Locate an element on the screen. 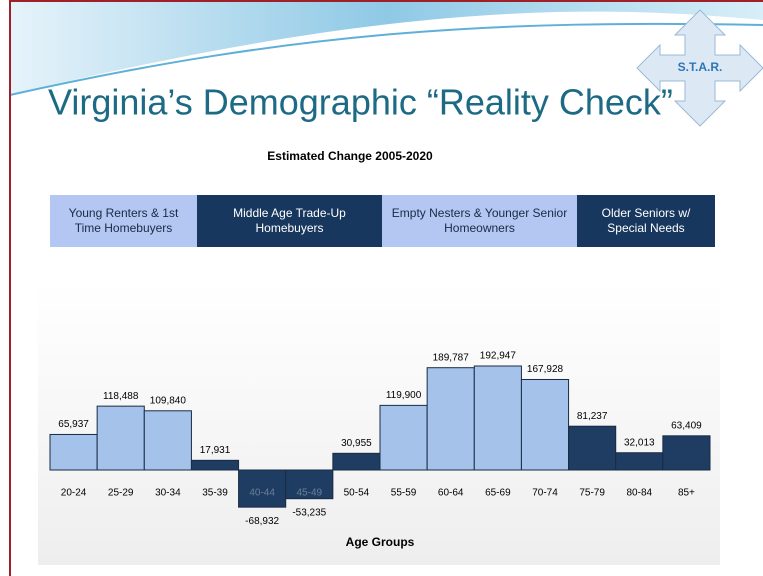 This screenshot has width=763, height=576. x-tick-label: 65-69 is located at coordinates (498, 493).